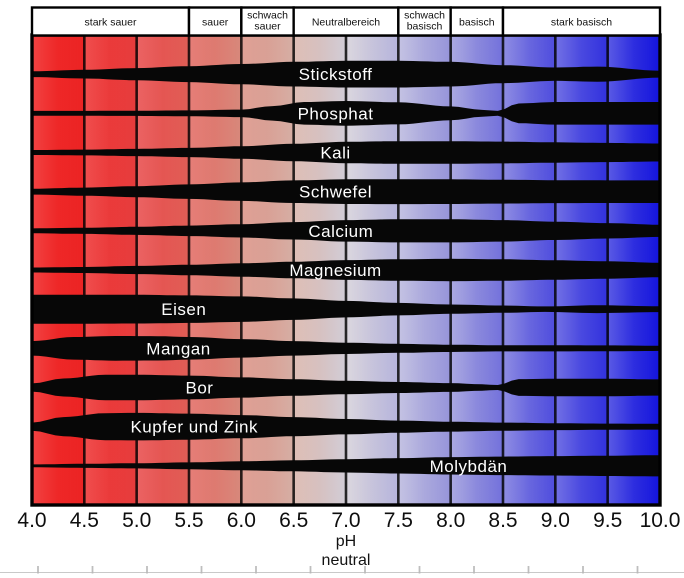 The image size is (684, 578). I want to click on band-schwefel, so click(346, 192).